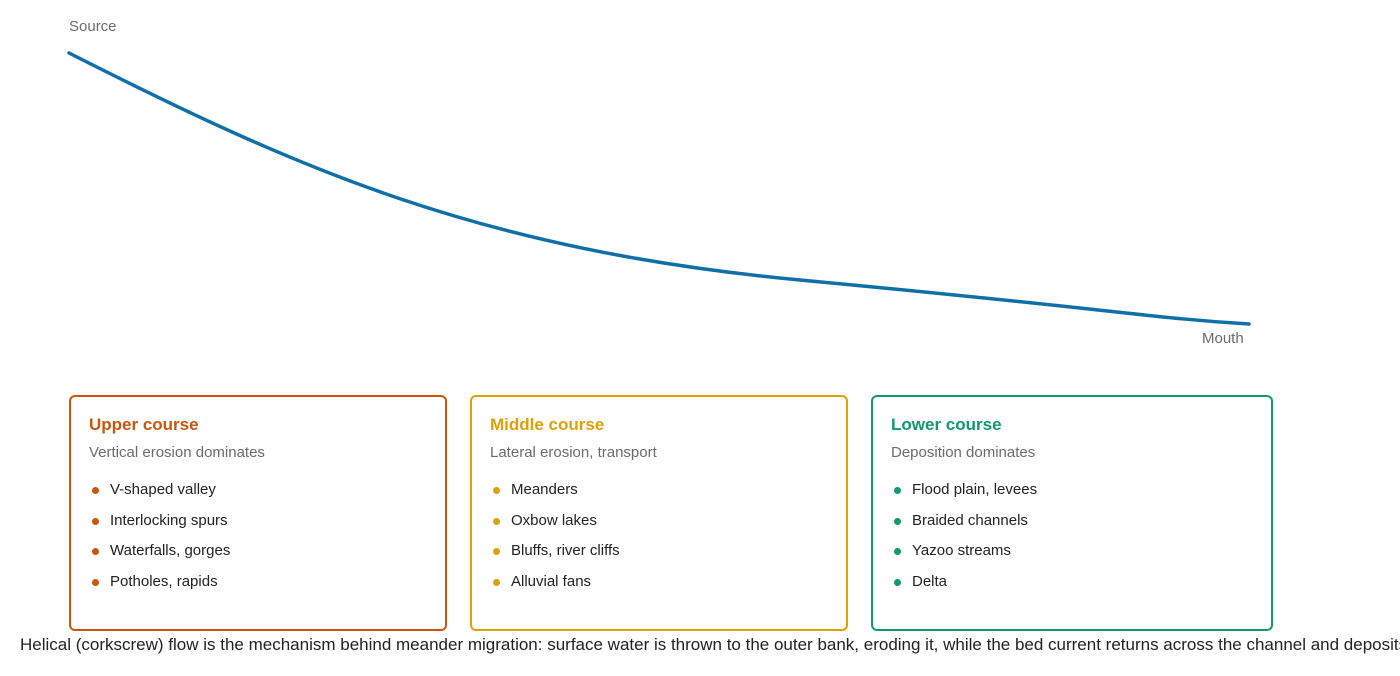 This screenshot has height=676, width=1400. Describe the element at coordinates (258, 551) in the screenshot. I see `feature-item: Waterfalls, gorges` at that location.